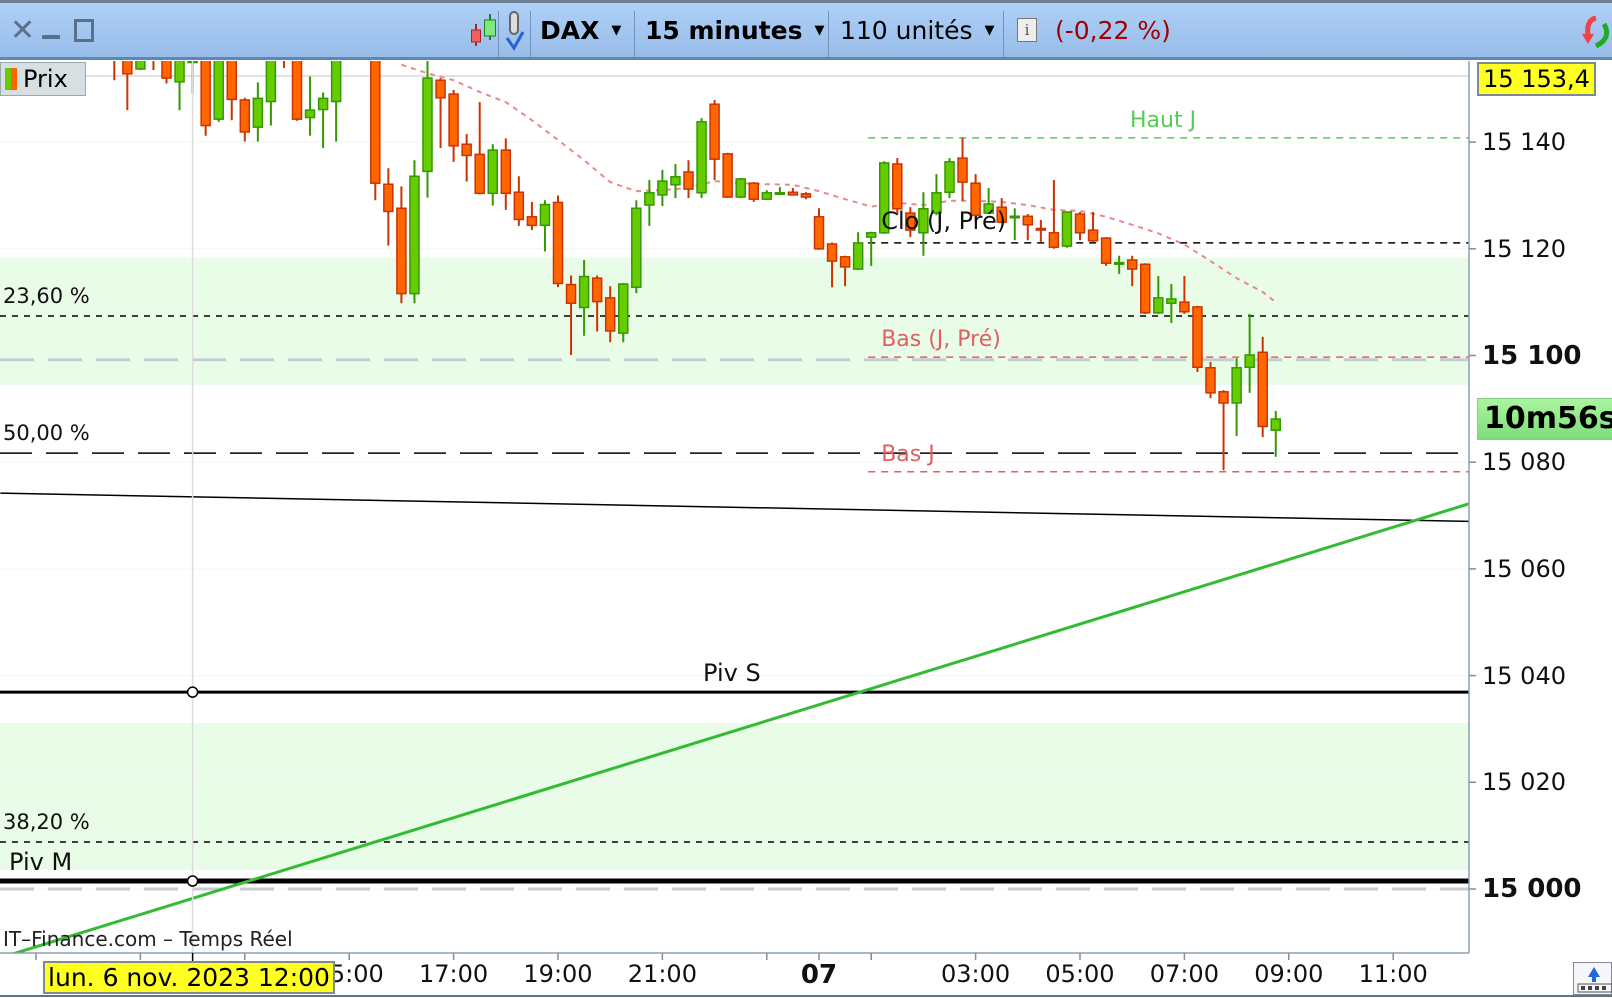 Image resolution: width=1612 pixels, height=998 pixels. What do you see at coordinates (43, 79) in the screenshot?
I see `legend-prix: Prix` at bounding box center [43, 79].